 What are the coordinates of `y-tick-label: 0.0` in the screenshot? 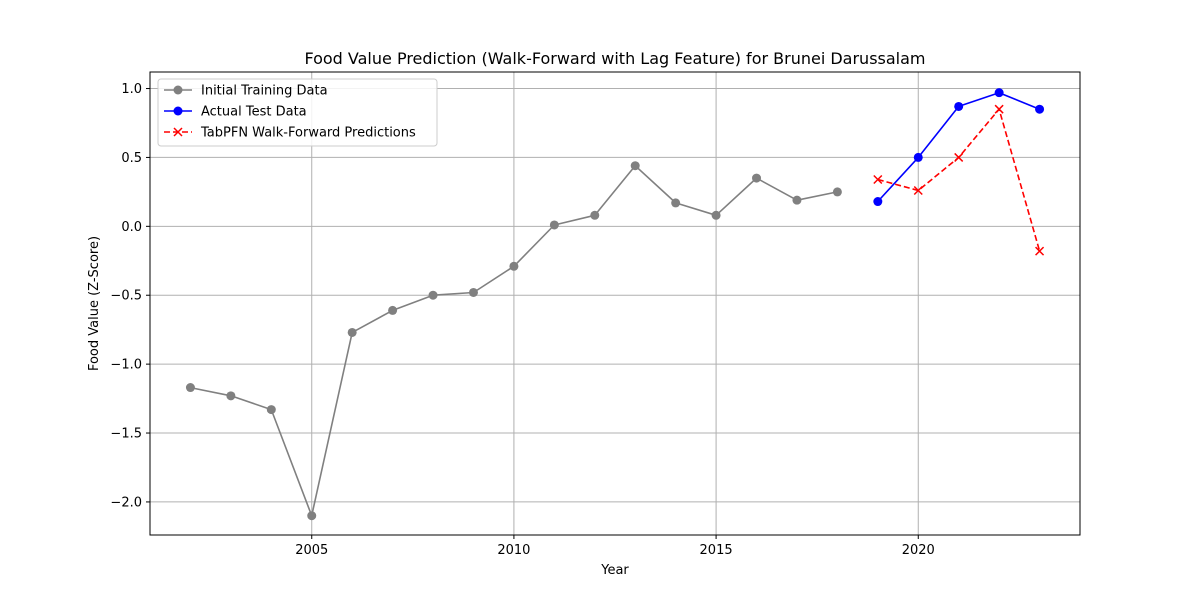 It's located at (131, 227).